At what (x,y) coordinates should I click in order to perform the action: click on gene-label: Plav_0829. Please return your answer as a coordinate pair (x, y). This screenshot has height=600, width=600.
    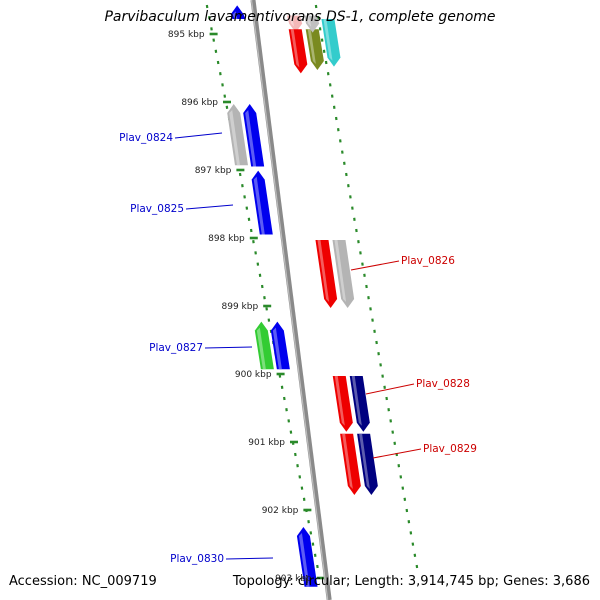
    Looking at the image, I should click on (450, 449).